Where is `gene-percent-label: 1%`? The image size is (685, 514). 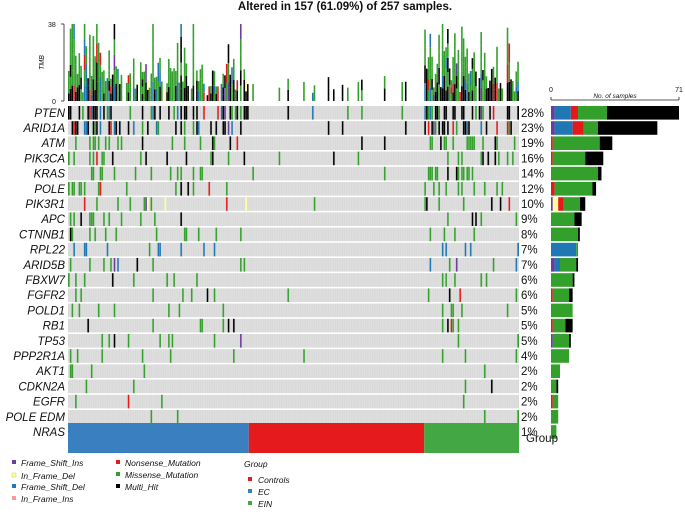 gene-percent-label: 1% is located at coordinates (529, 433).